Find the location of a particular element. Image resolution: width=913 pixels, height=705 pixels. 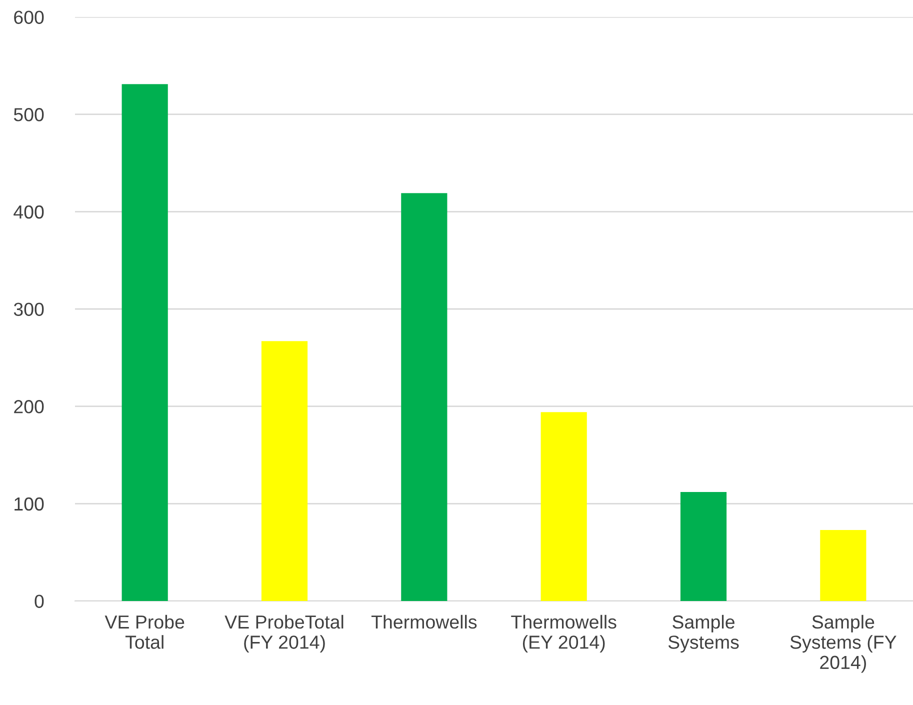

x-tick-label: Thermowells is located at coordinates (424, 621).